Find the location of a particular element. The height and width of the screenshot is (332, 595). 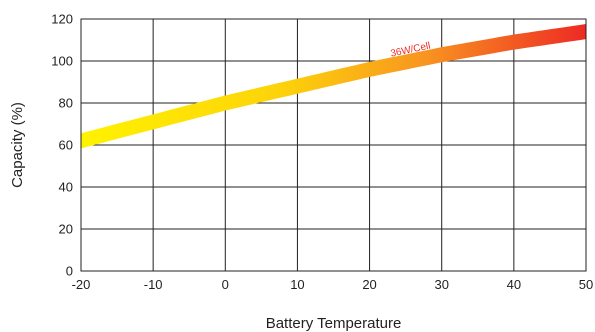

y-axis-title: Capacity (%) is located at coordinates (17, 145).